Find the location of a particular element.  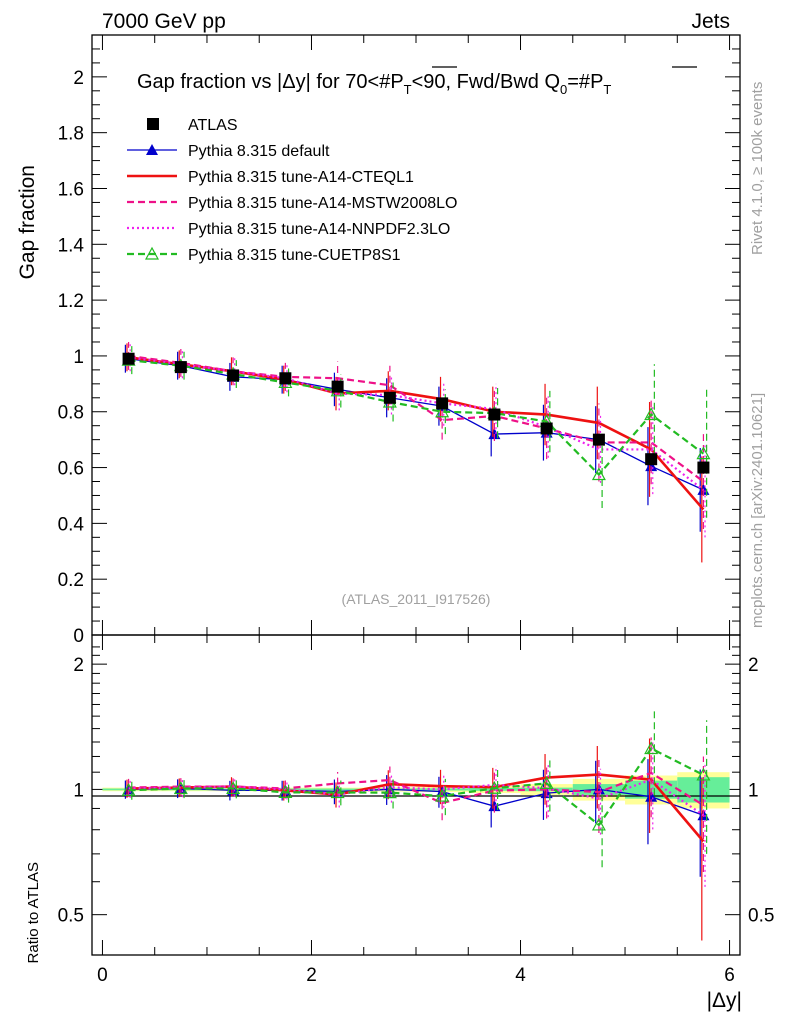

side-text-rivet: Rivet 4.1.0, ≥ 100k events is located at coordinates (757, 168).